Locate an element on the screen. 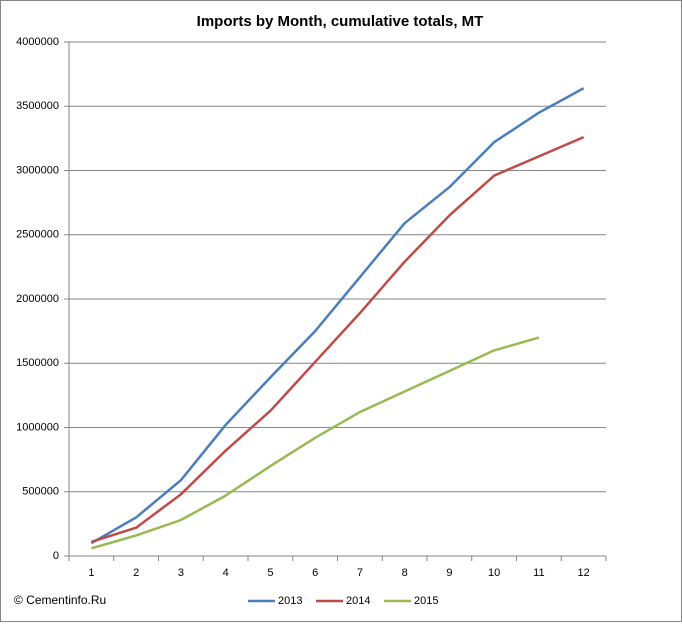  x-tick-label: 4 is located at coordinates (226, 573).